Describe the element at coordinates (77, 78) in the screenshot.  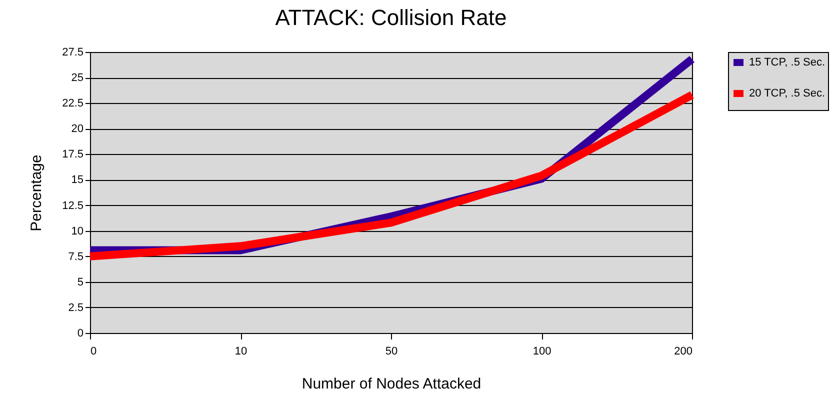
I see `y-tick-label: 25` at that location.